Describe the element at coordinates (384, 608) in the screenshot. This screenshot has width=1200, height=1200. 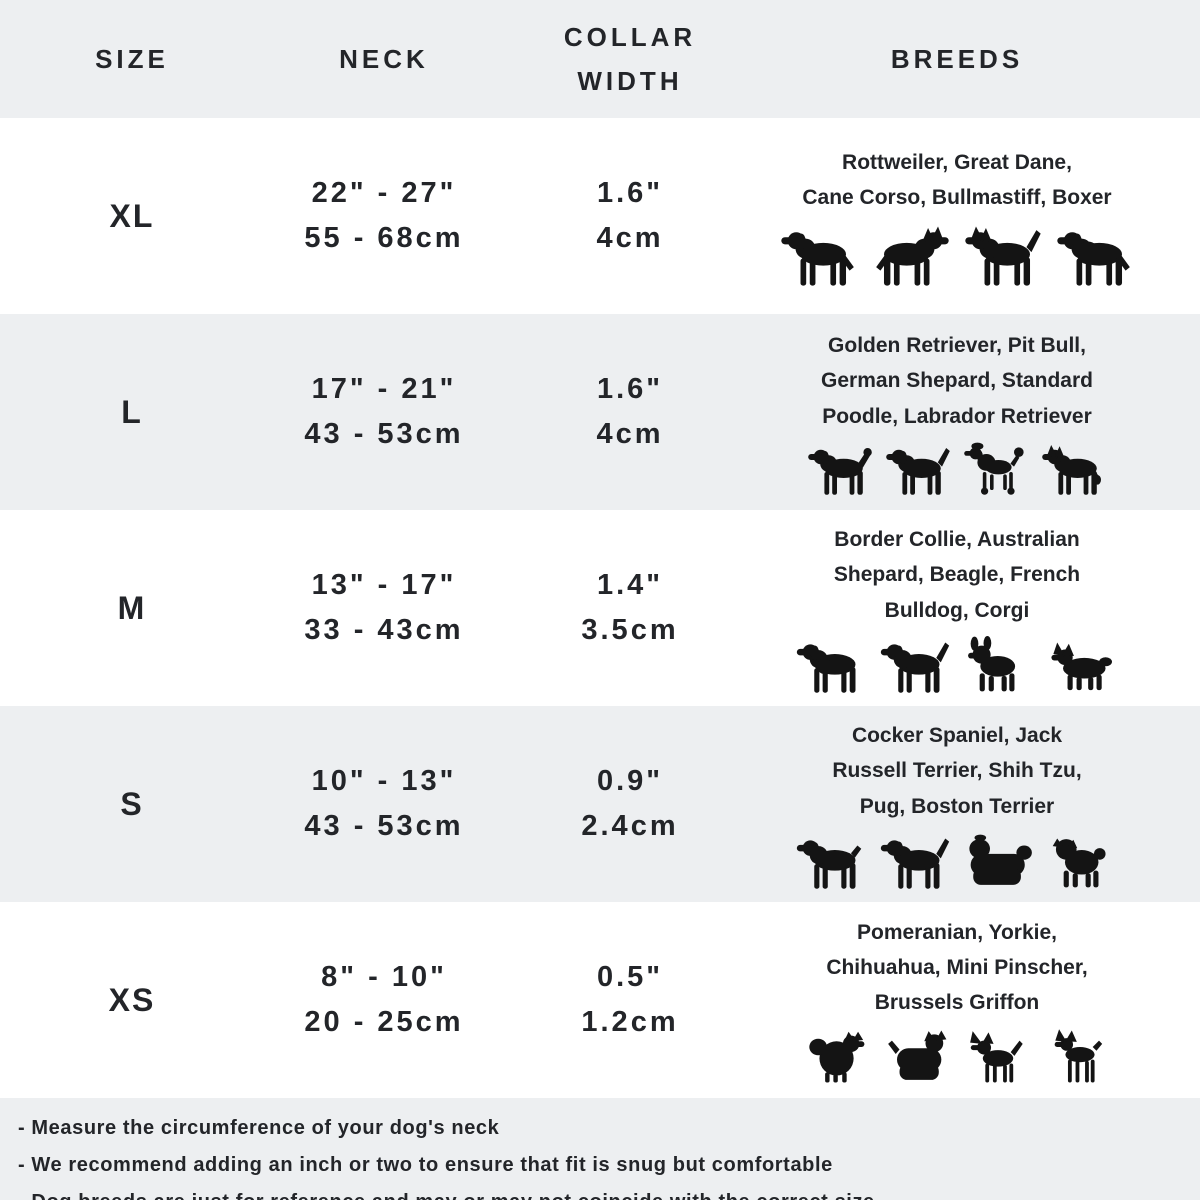
I see `neck-range: 13" - 17" 33 - 43cm` at that location.